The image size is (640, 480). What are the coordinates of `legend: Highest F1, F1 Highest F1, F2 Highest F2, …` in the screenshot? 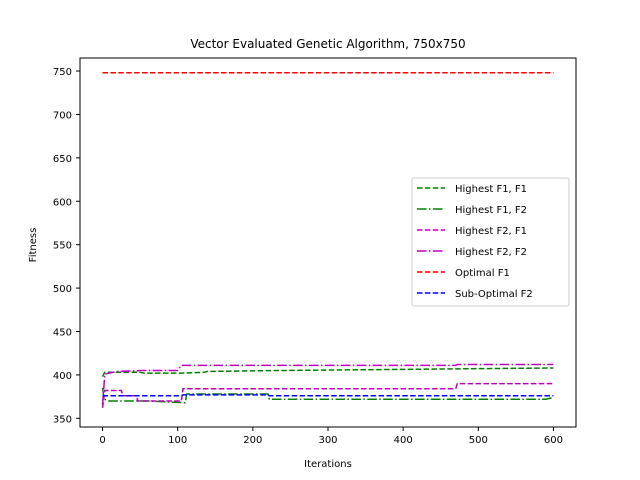 It's located at (490, 242).